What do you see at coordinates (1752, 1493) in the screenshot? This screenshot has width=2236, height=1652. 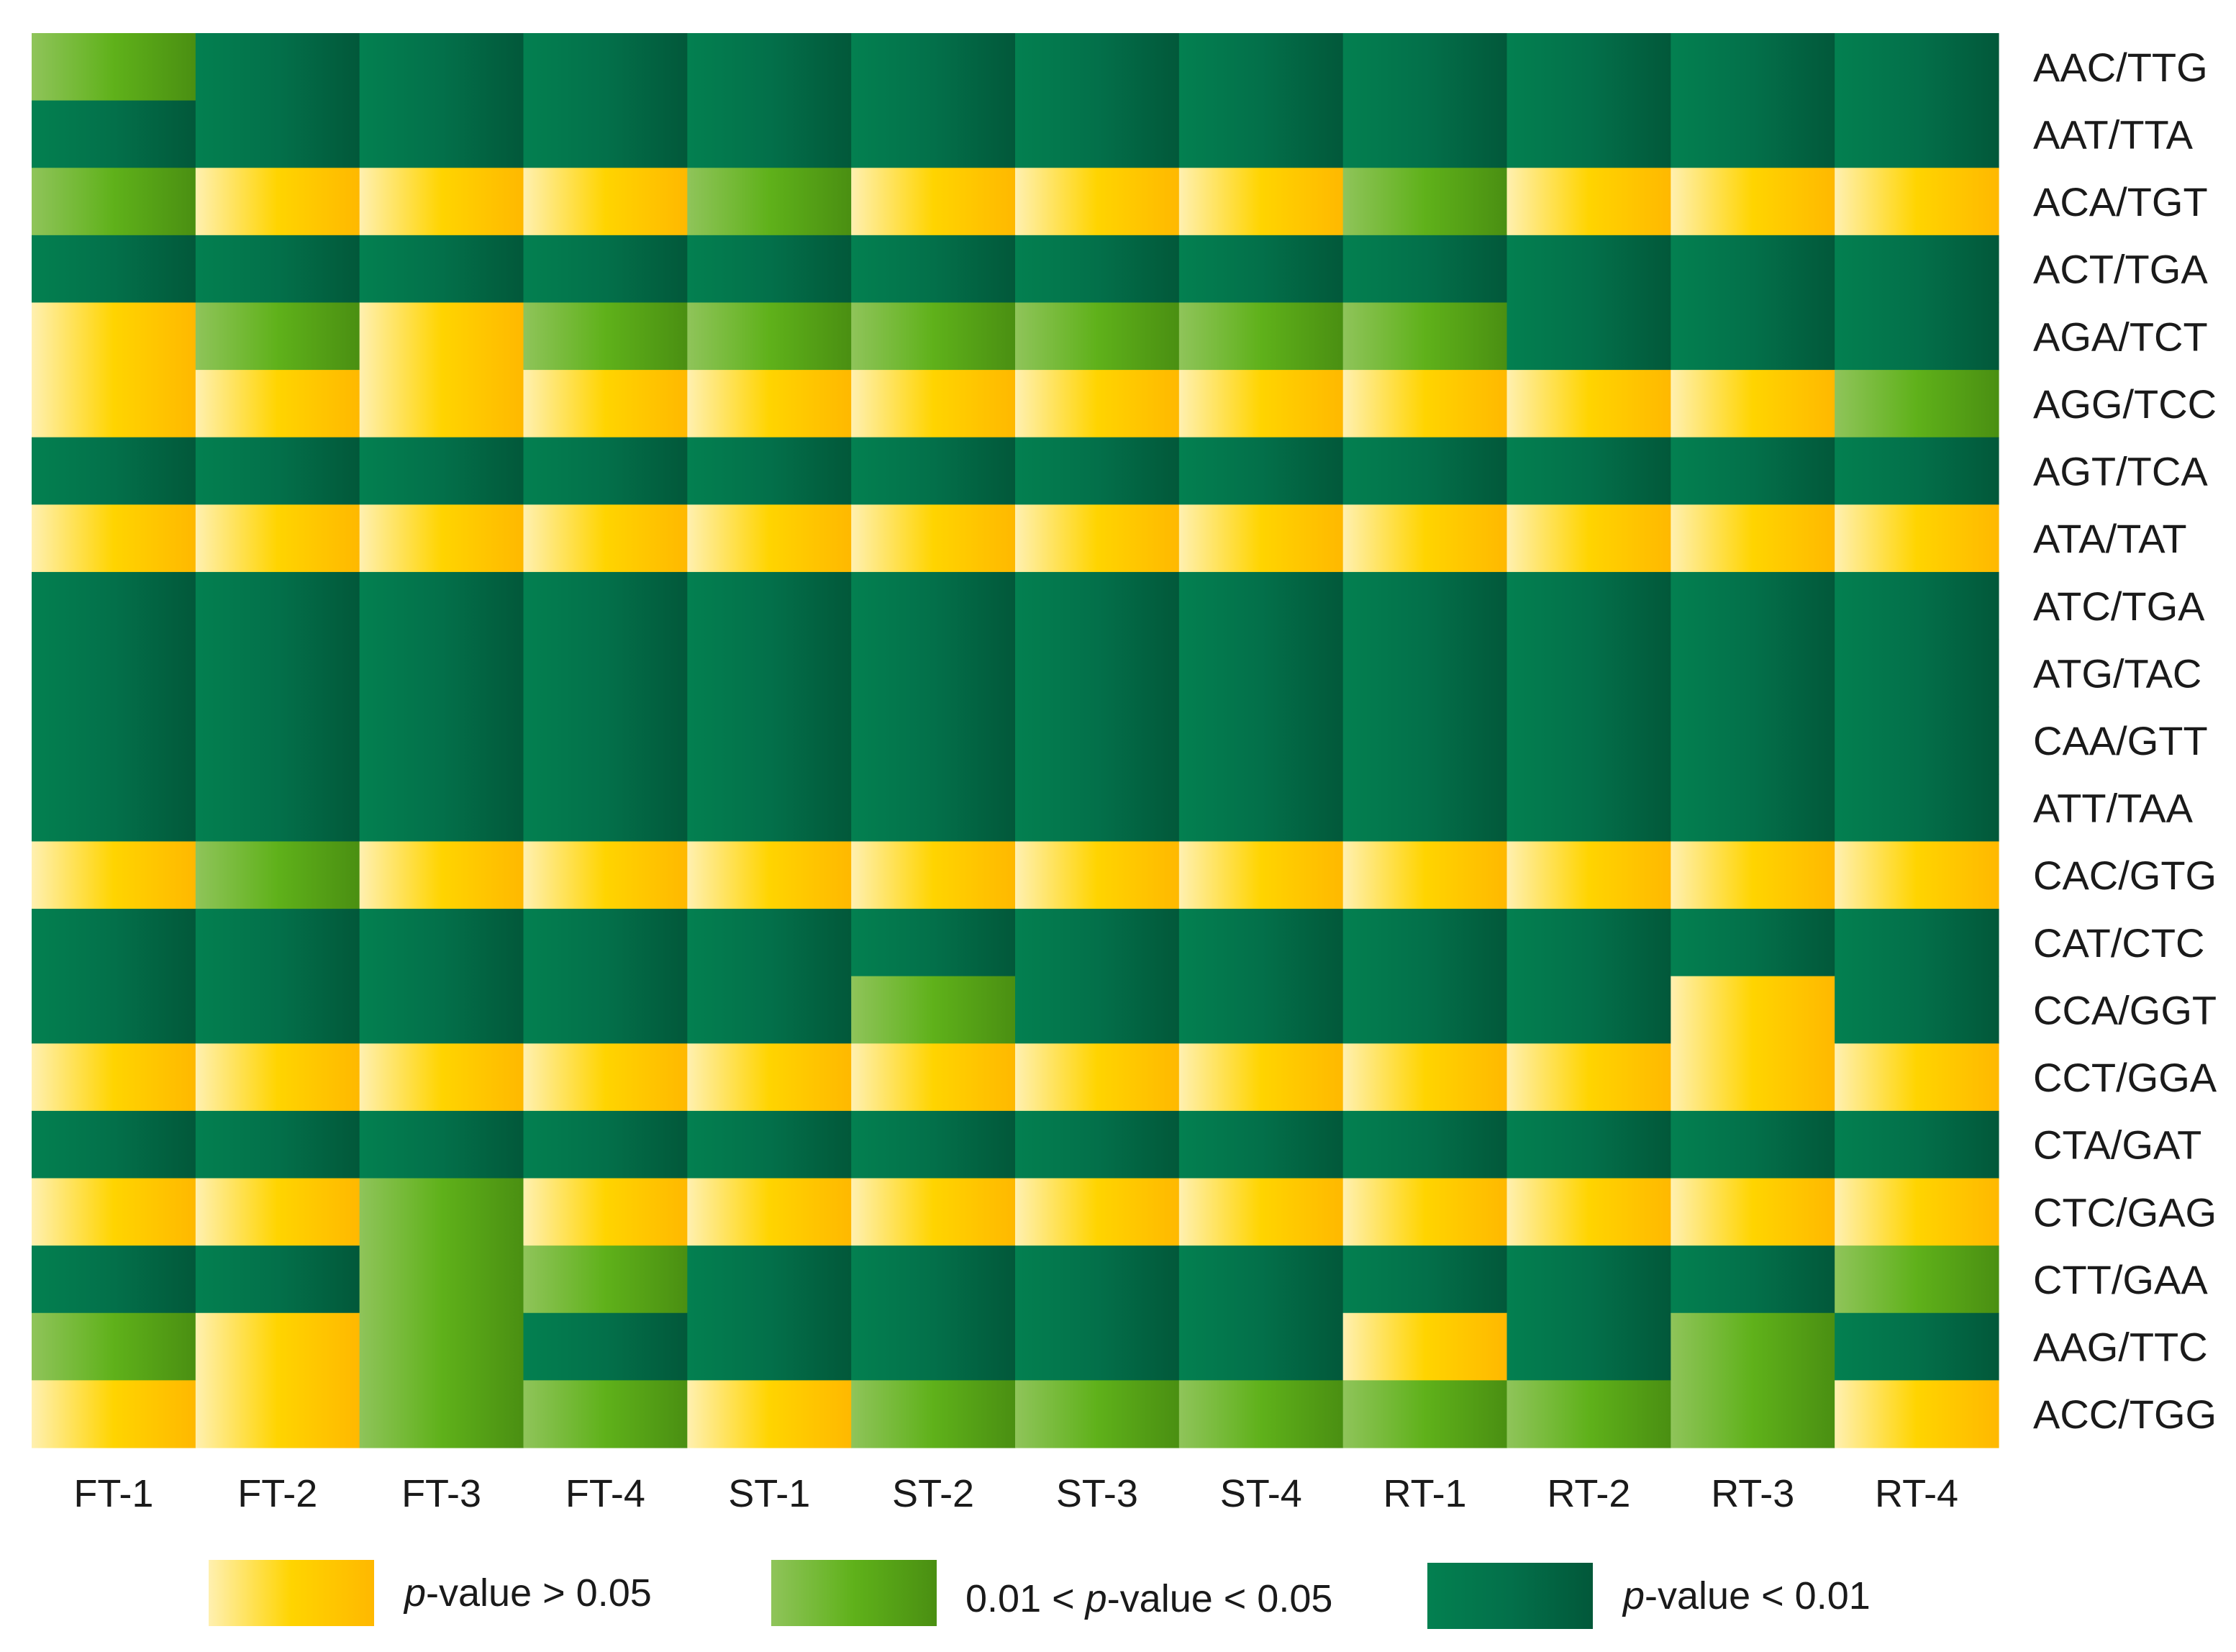 I see `column-label: RT-3` at bounding box center [1752, 1493].